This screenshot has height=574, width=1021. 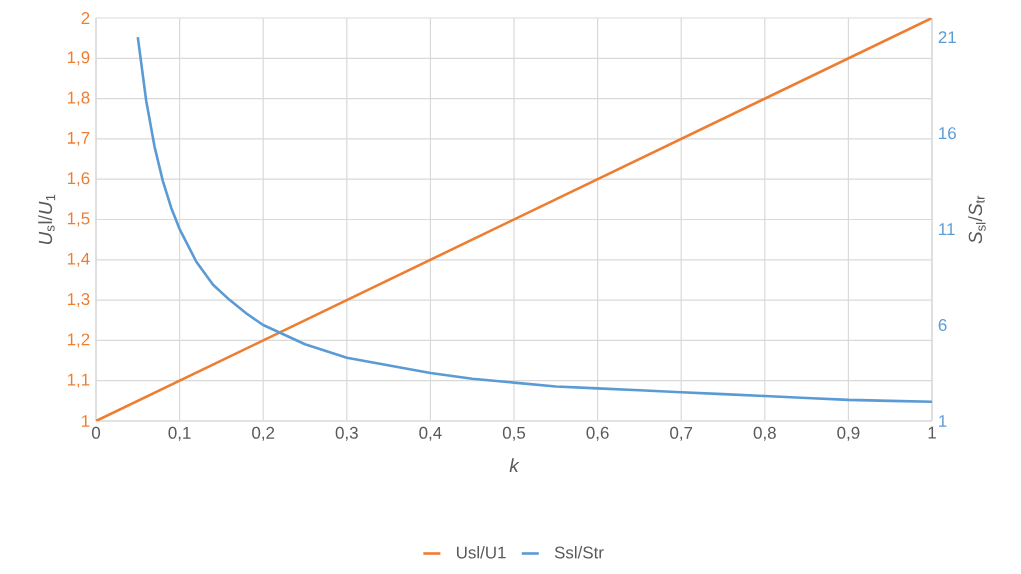 I want to click on y-tick-label: 2, so click(x=85, y=18).